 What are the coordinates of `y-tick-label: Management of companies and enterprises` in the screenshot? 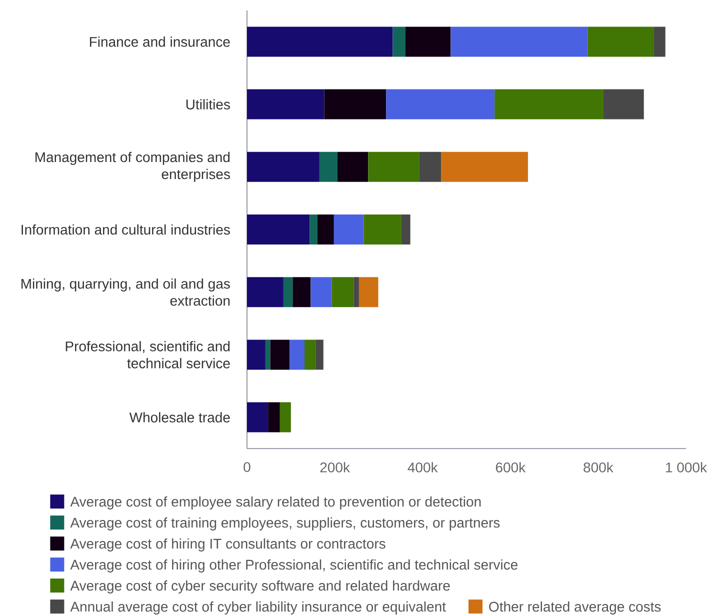 It's located at (133, 167).